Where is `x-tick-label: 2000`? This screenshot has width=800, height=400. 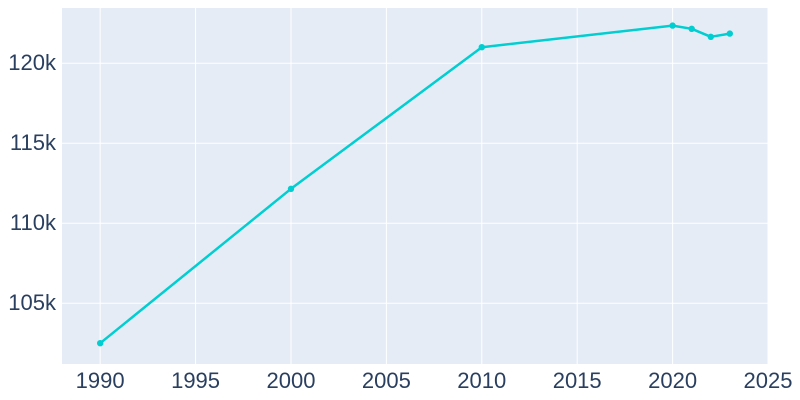
x-tick-label: 2000 is located at coordinates (290, 380).